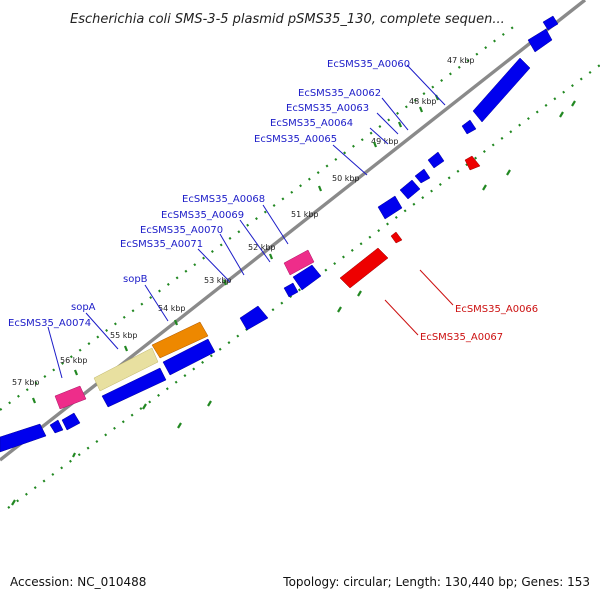 The height and width of the screenshot is (600, 600). What do you see at coordinates (295, 139) in the screenshot?
I see `gene-label: EcSMS35_A0065` at bounding box center [295, 139].